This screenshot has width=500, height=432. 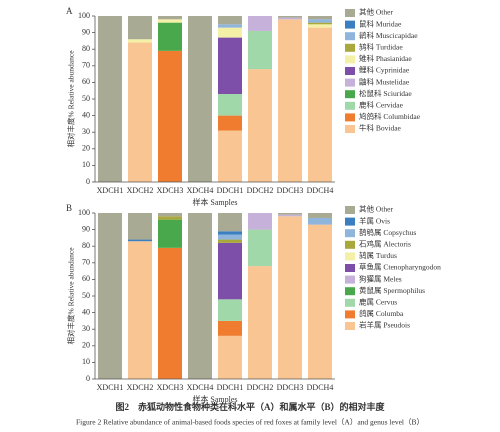 What do you see at coordinates (380, 278) in the screenshot?
I see `legend-label: 狗獾属 Meles` at bounding box center [380, 278].